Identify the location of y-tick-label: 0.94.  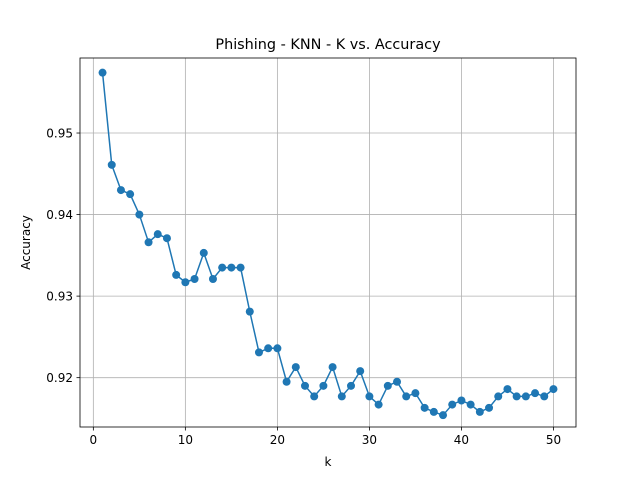
(59, 215).